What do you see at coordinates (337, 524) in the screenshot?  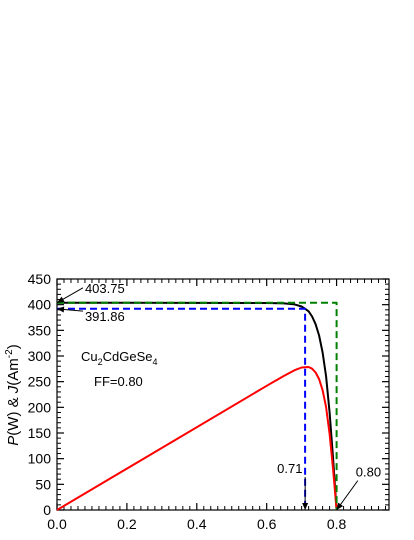 I see `x-tick-label: 0.8` at bounding box center [337, 524].